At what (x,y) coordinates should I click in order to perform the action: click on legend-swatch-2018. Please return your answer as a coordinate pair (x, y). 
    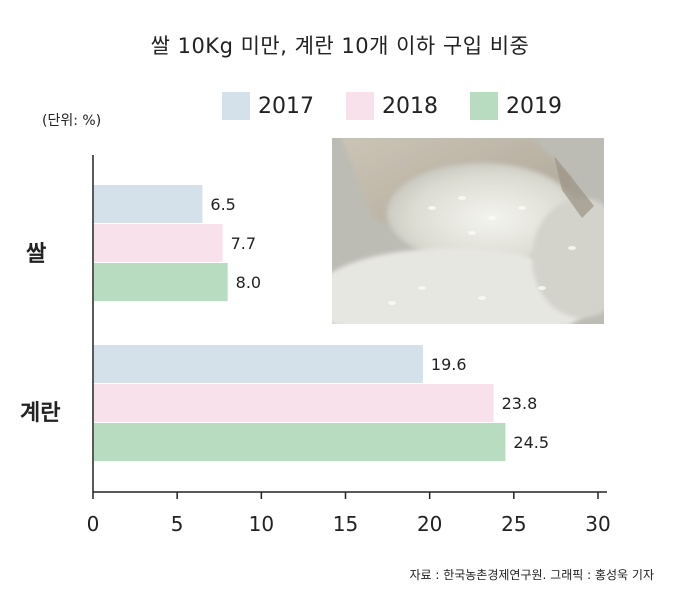
    Looking at the image, I should click on (360, 106).